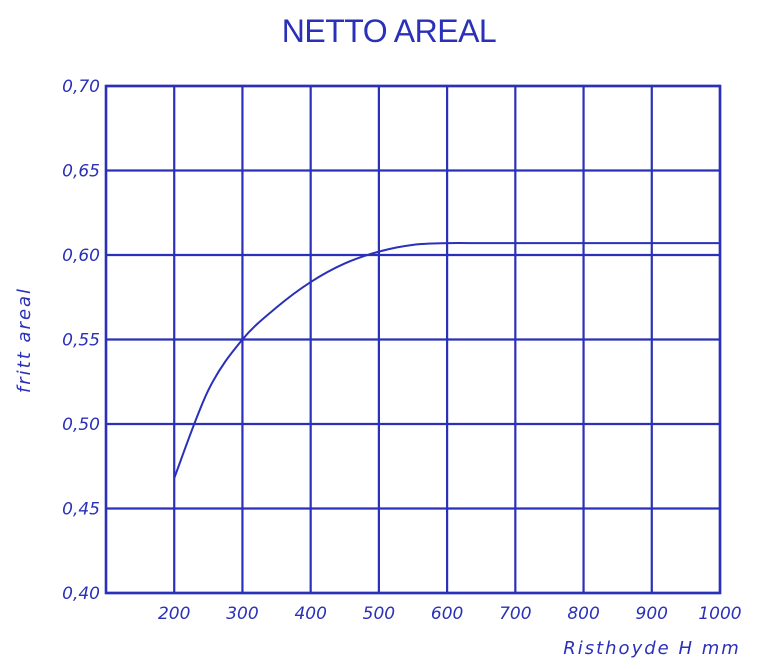 This screenshot has width=773, height=669. I want to click on y-tick-label: 0,45, so click(81, 510).